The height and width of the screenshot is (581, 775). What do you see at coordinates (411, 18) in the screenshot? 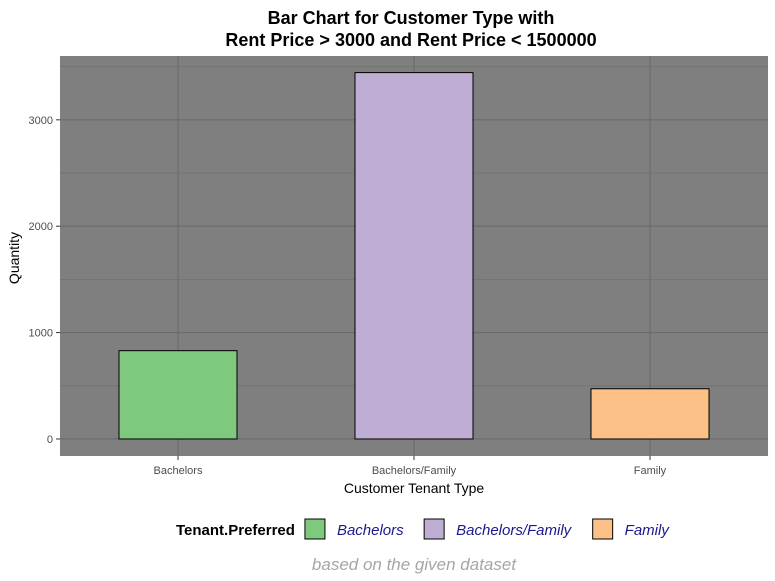
I see `chart-title-line-1: Bar Chart for Customer Type with` at bounding box center [411, 18].